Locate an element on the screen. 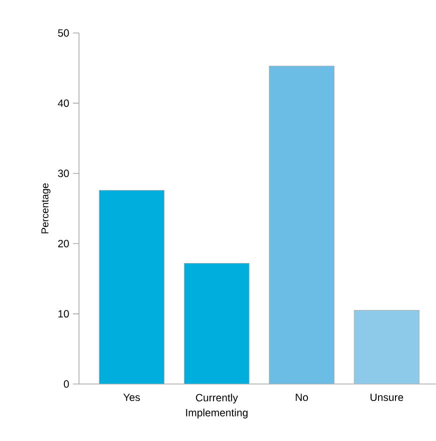 The image size is (436, 441). y-tick-label: 20 is located at coordinates (63, 244).